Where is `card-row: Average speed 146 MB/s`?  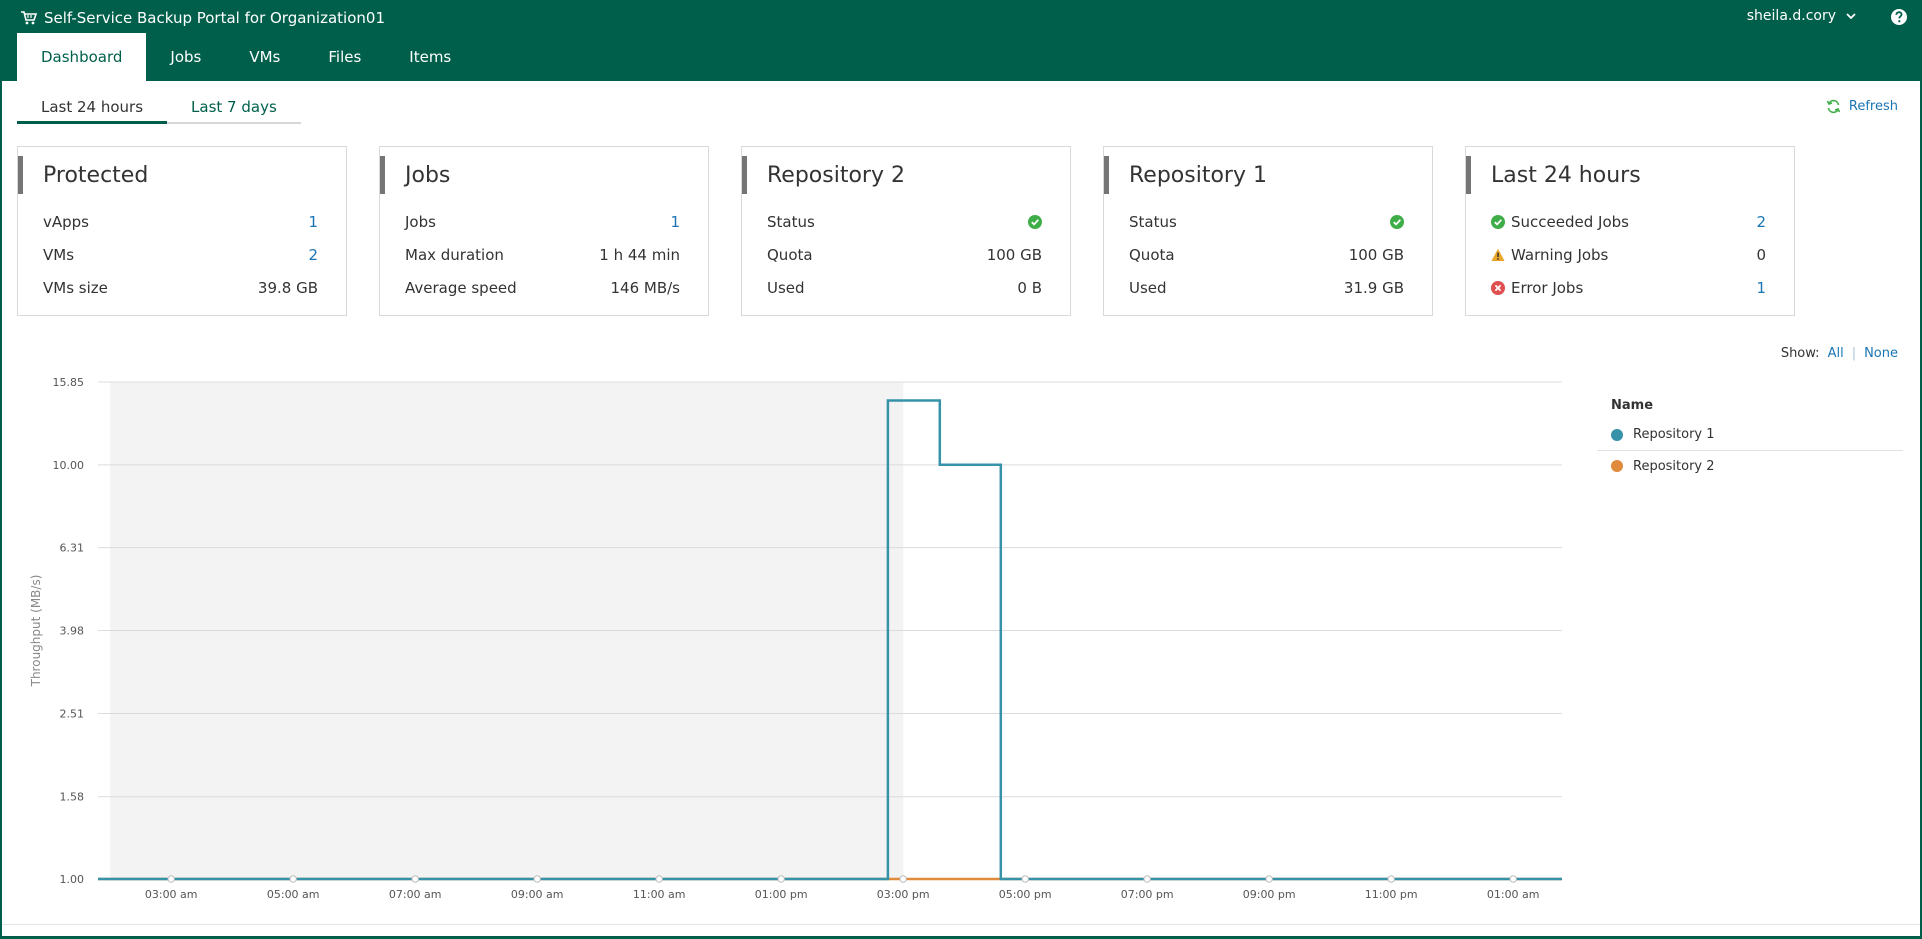 card-row: Average speed 146 MB/s is located at coordinates (542, 287).